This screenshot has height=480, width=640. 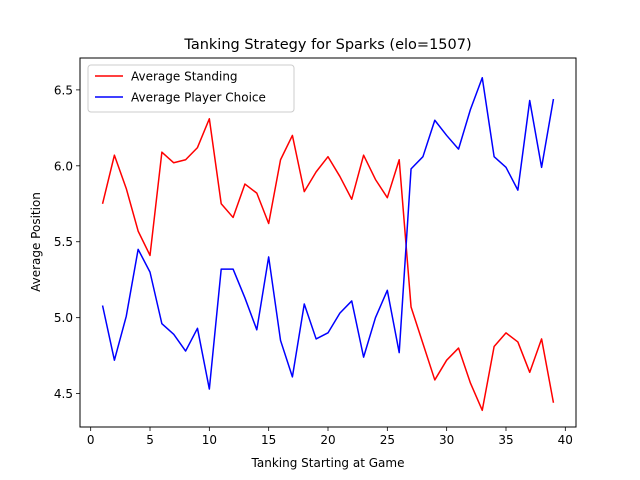 I want to click on y-tick-label: 6.0, so click(x=63, y=166).